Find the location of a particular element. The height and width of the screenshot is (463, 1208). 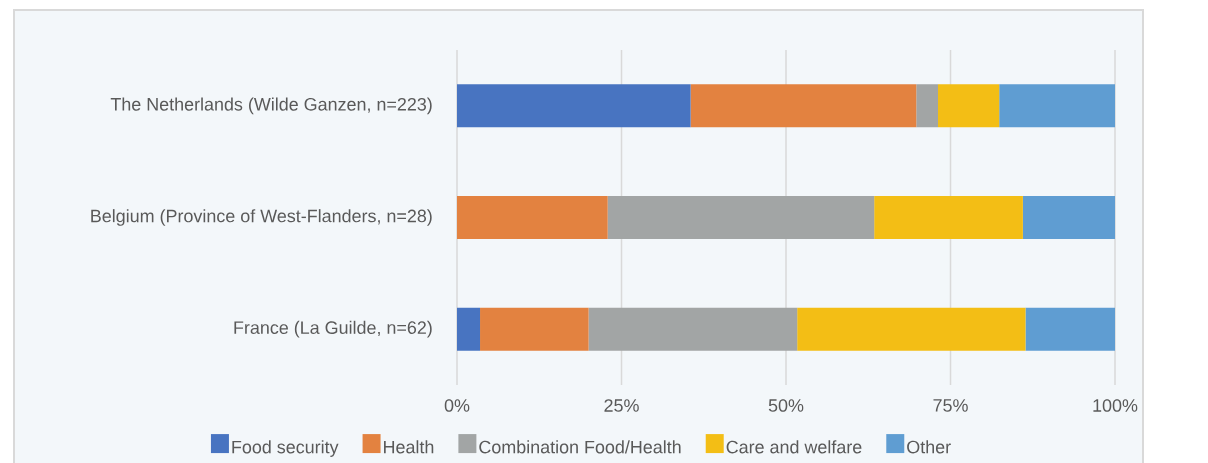

x-tick-label: 75% is located at coordinates (950, 405).